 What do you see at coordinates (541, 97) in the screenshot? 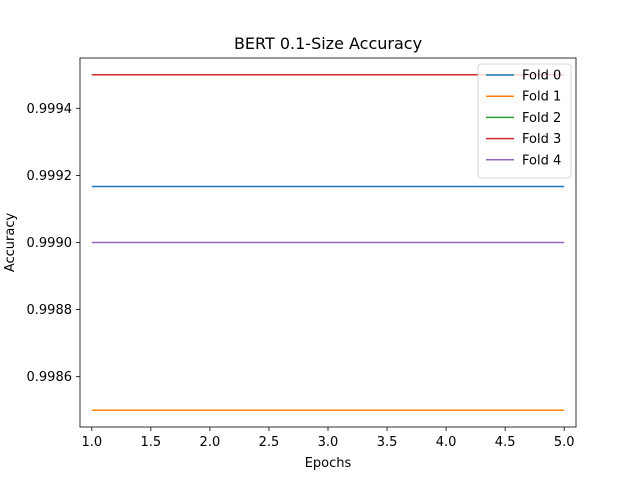
I see `legend-label: Fold 1` at bounding box center [541, 97].